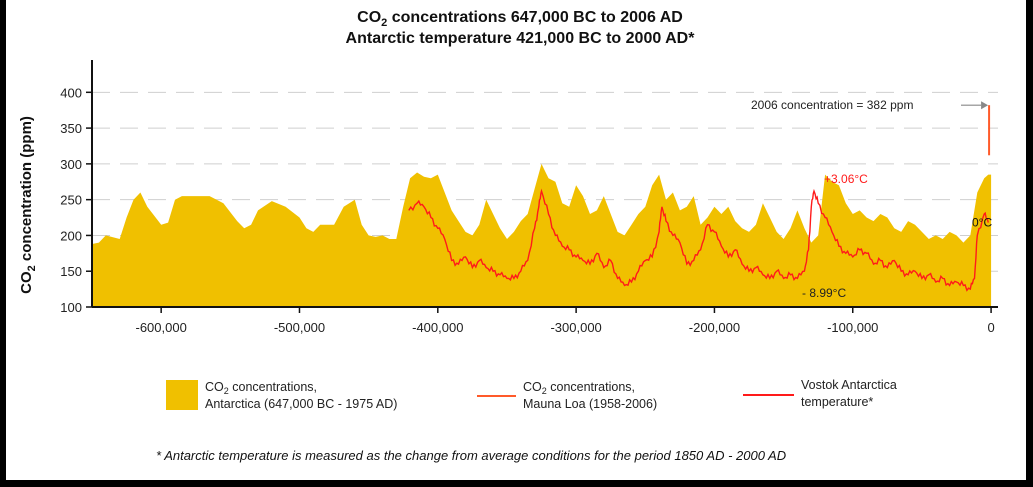  Describe the element at coordinates (28, 205) in the screenshot. I see `y-axis-label: CO2 concentration (ppm)` at that location.